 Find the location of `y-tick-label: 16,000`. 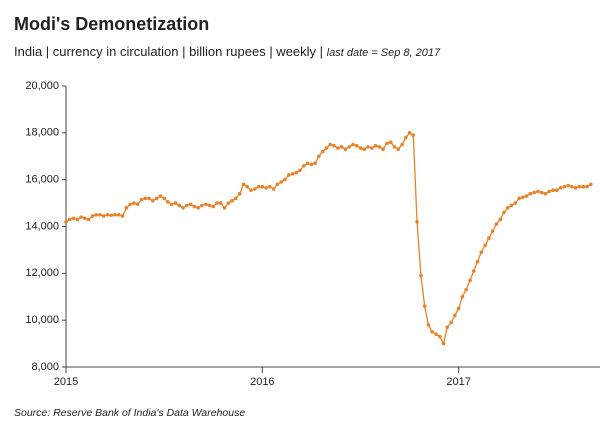

y-tick-label: 16,000 is located at coordinates (42, 180).